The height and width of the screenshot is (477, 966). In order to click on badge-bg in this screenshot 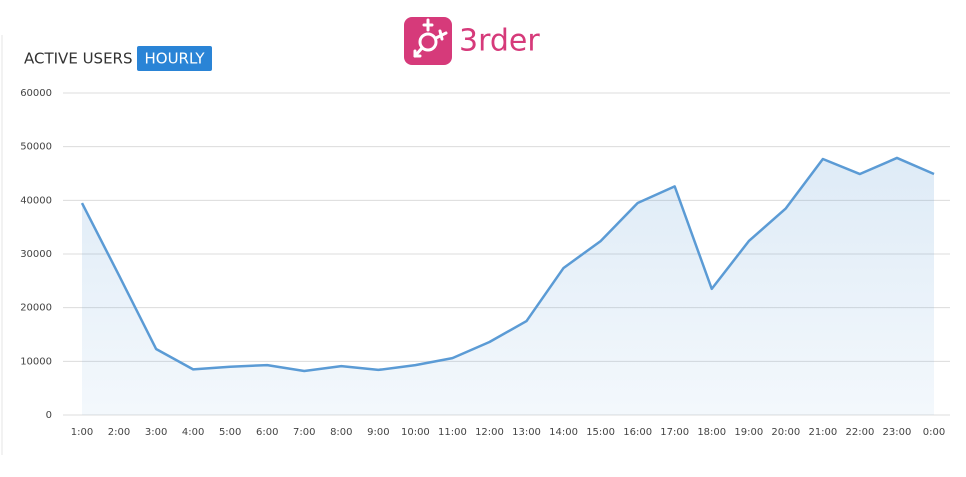, I will do `click(174, 58)`.